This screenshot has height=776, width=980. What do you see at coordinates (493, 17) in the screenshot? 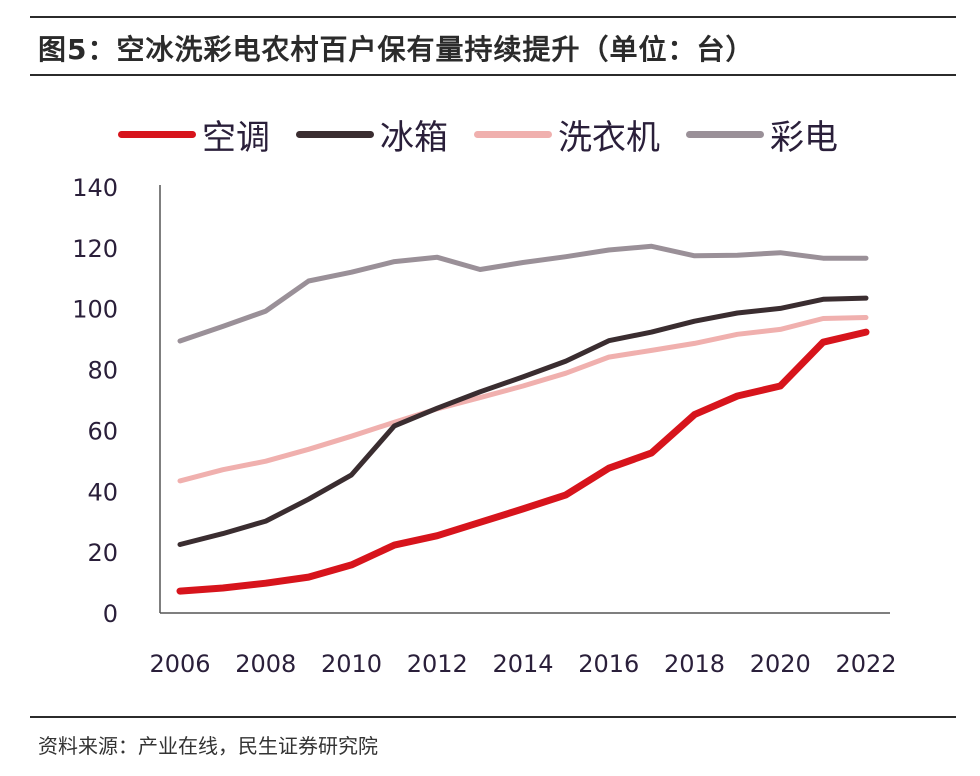
I see `top-rule` at bounding box center [493, 17].